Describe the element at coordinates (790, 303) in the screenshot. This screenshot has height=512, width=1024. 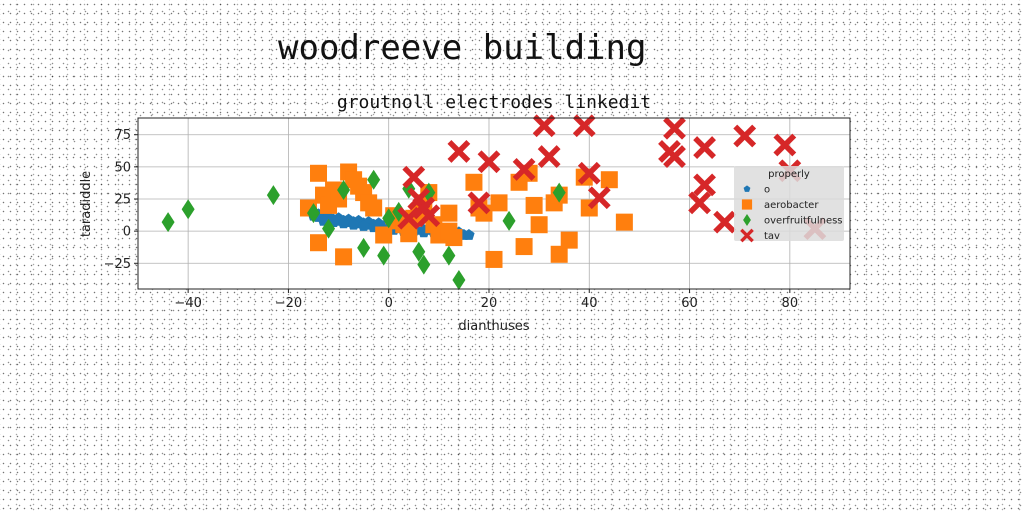
I see `x-tick-label: 80` at that location.